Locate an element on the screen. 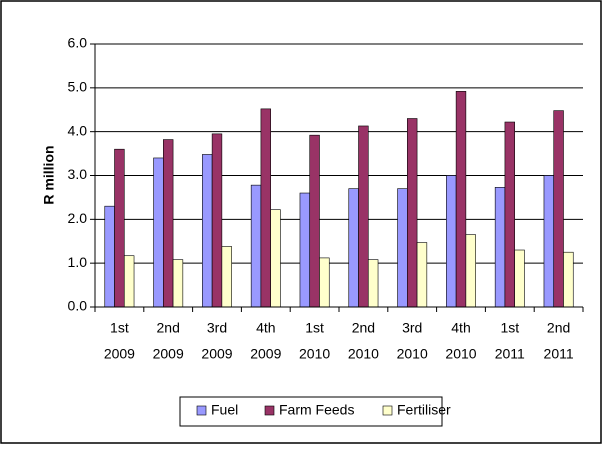 The image size is (602, 449). legend-box is located at coordinates (311, 411).